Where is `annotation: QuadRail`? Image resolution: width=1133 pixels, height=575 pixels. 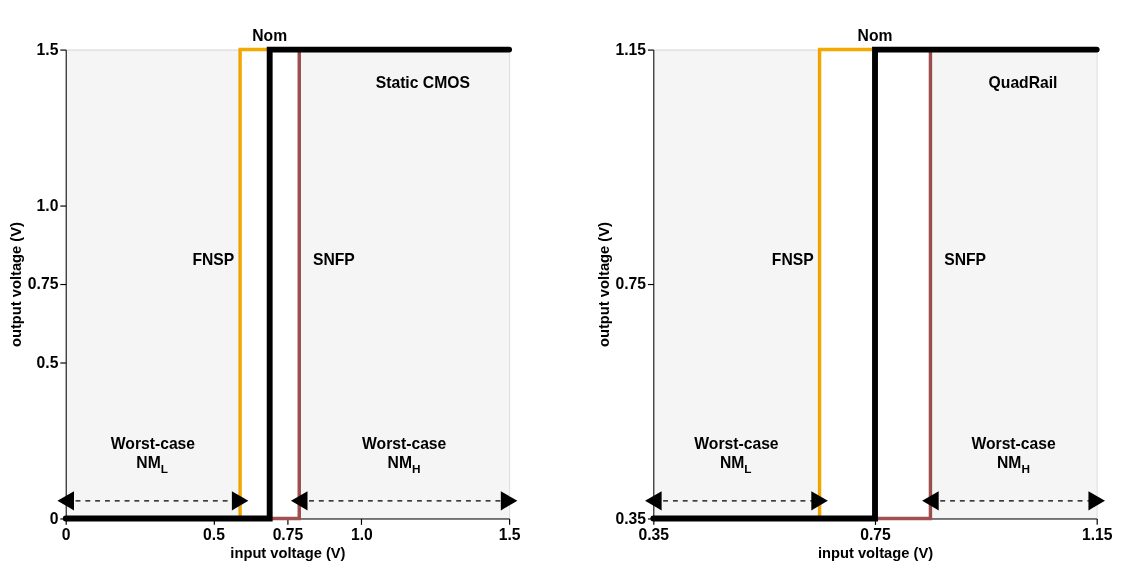
annotation: QuadRail is located at coordinates (1023, 82).